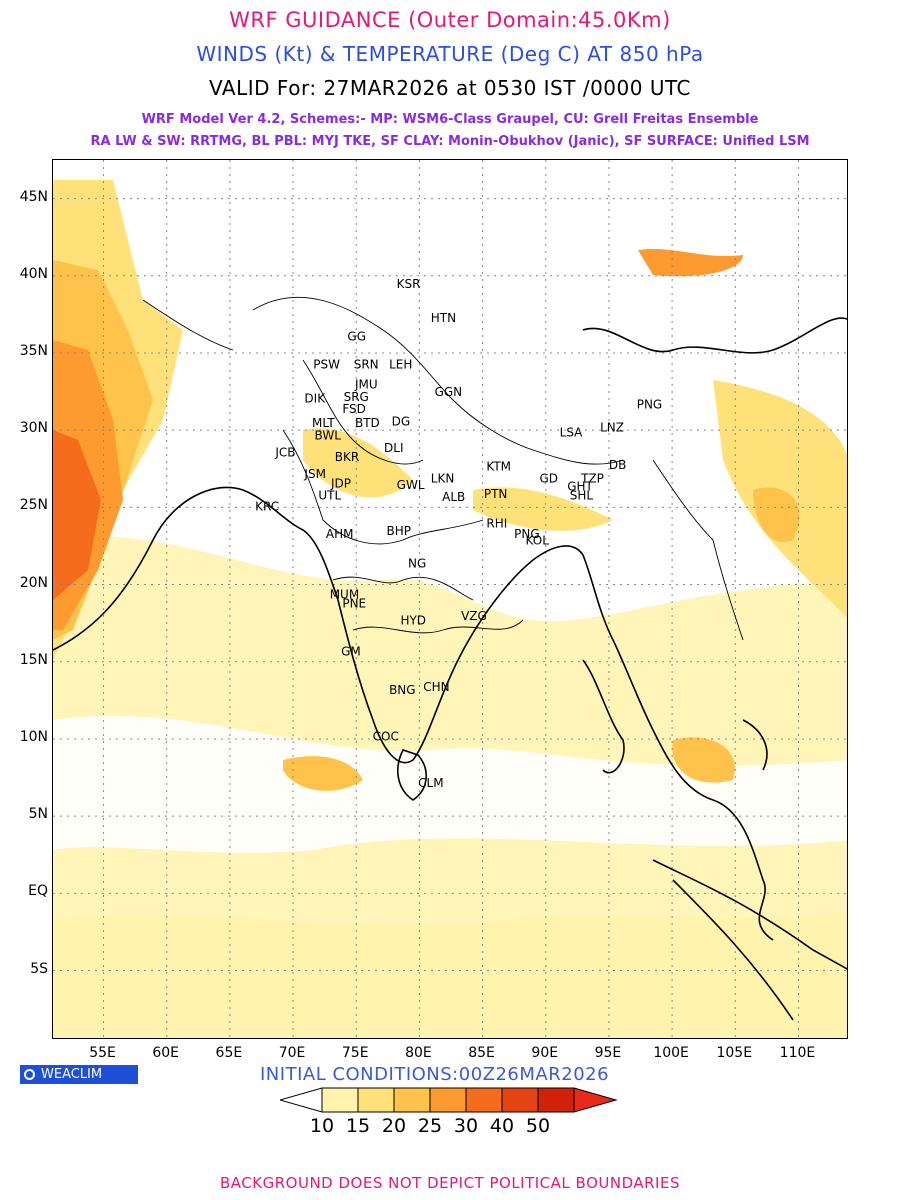  Describe the element at coordinates (366, 364) in the screenshot. I see `station-label: SRN` at that location.